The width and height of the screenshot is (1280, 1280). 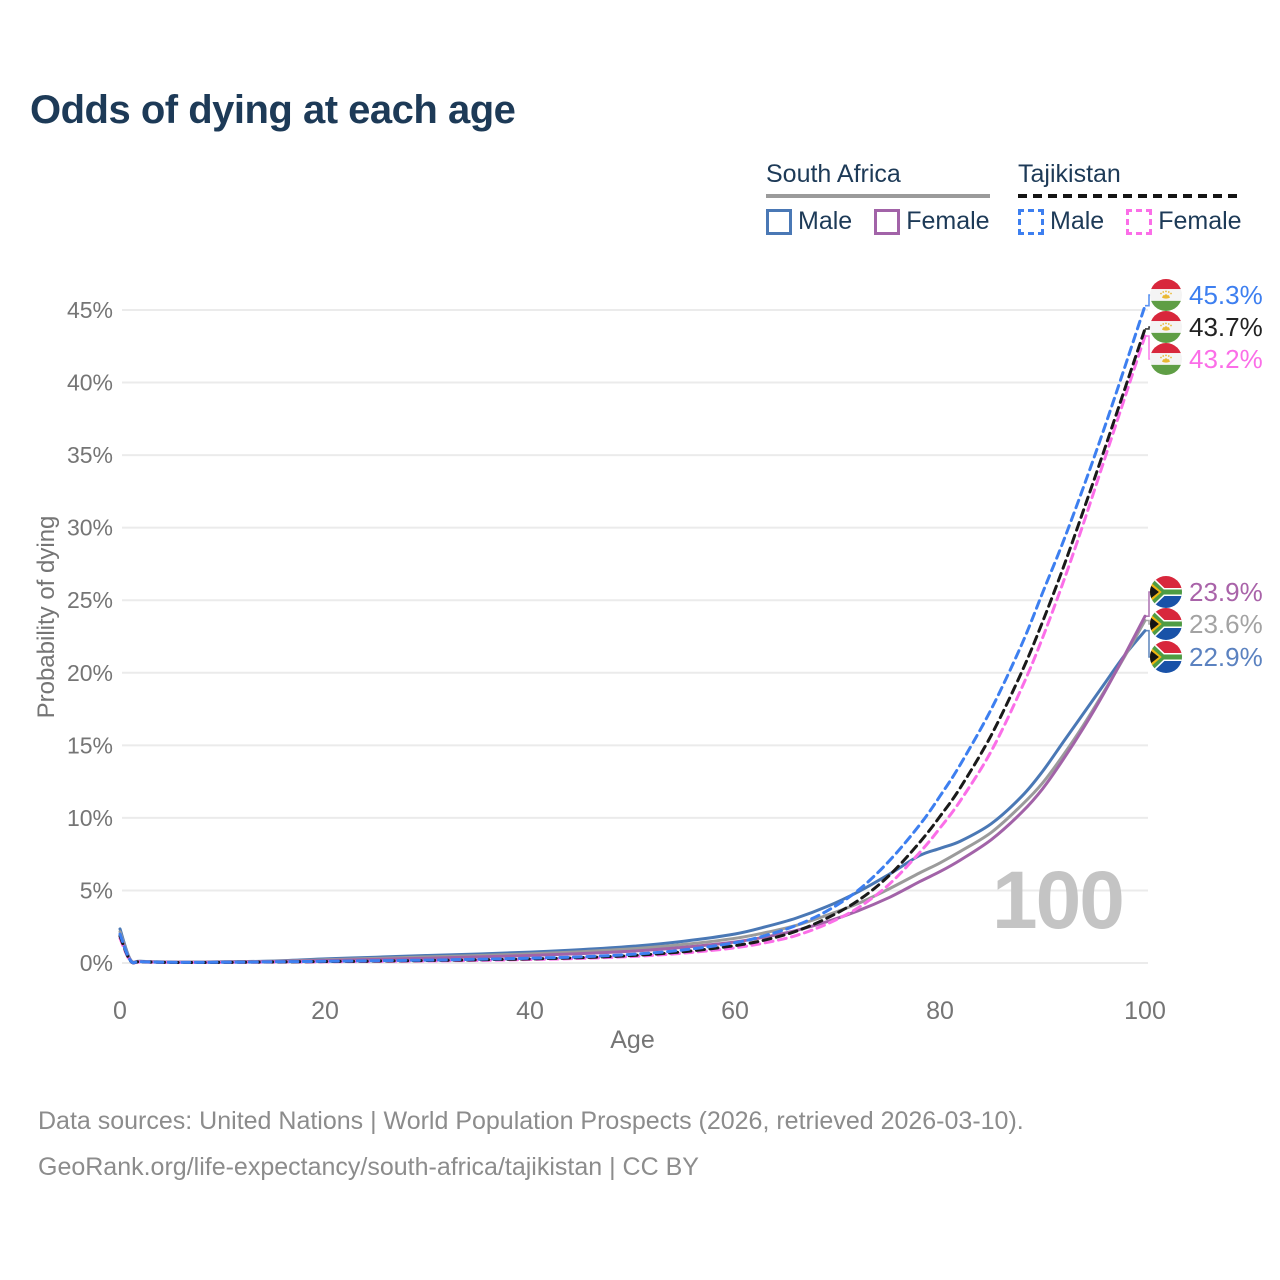 I want to click on end-label-value: 23.6%, so click(x=1226, y=623).